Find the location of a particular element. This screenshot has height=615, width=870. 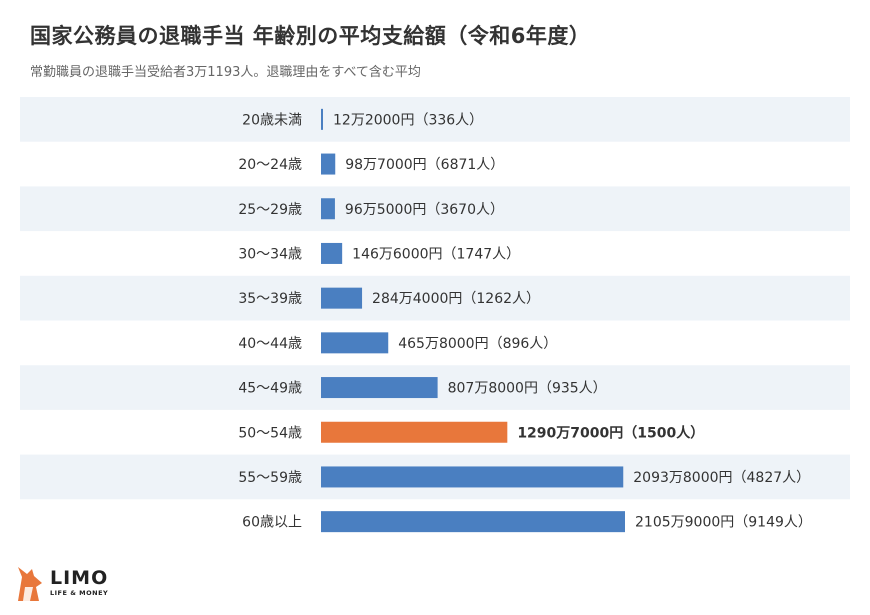

chart-title: 国家公務員の退職手当 年齢別の平均支給額（令和6年度） is located at coordinates (310, 36).